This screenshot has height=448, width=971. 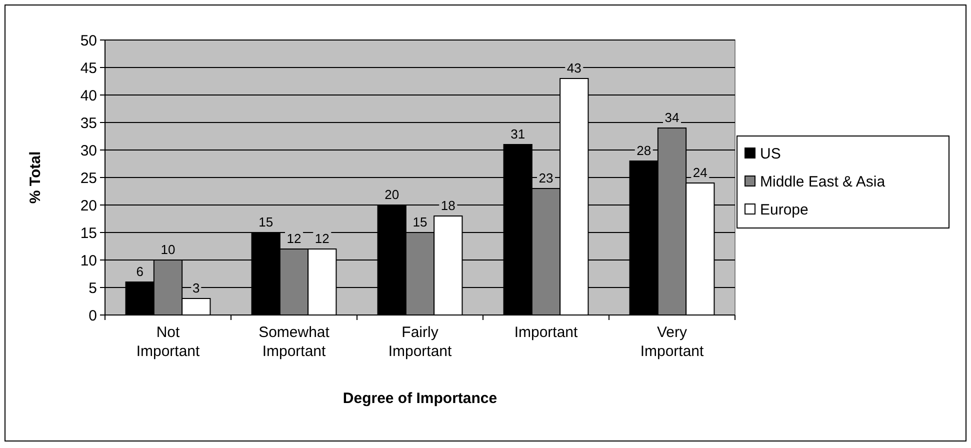 I want to click on data-label: 23, so click(x=546, y=178).